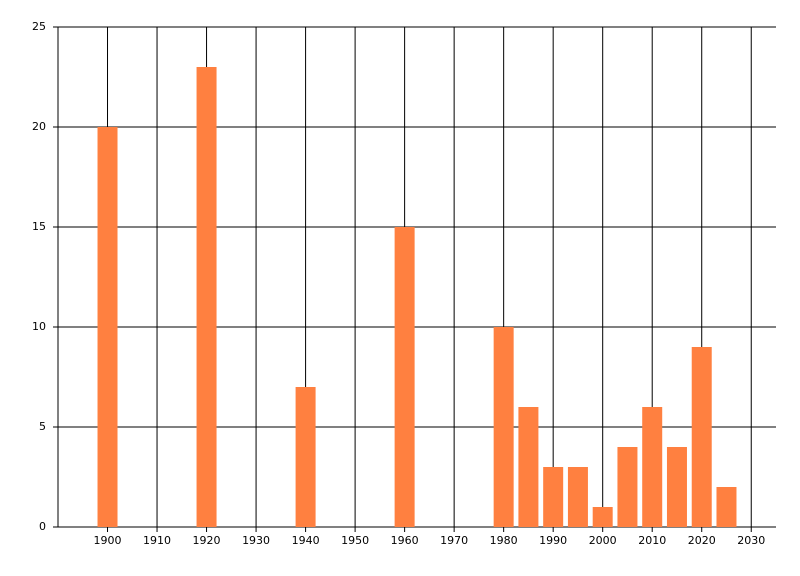 This screenshot has width=800, height=576. What do you see at coordinates (42, 426) in the screenshot?
I see `y-tick-label: 5` at bounding box center [42, 426].